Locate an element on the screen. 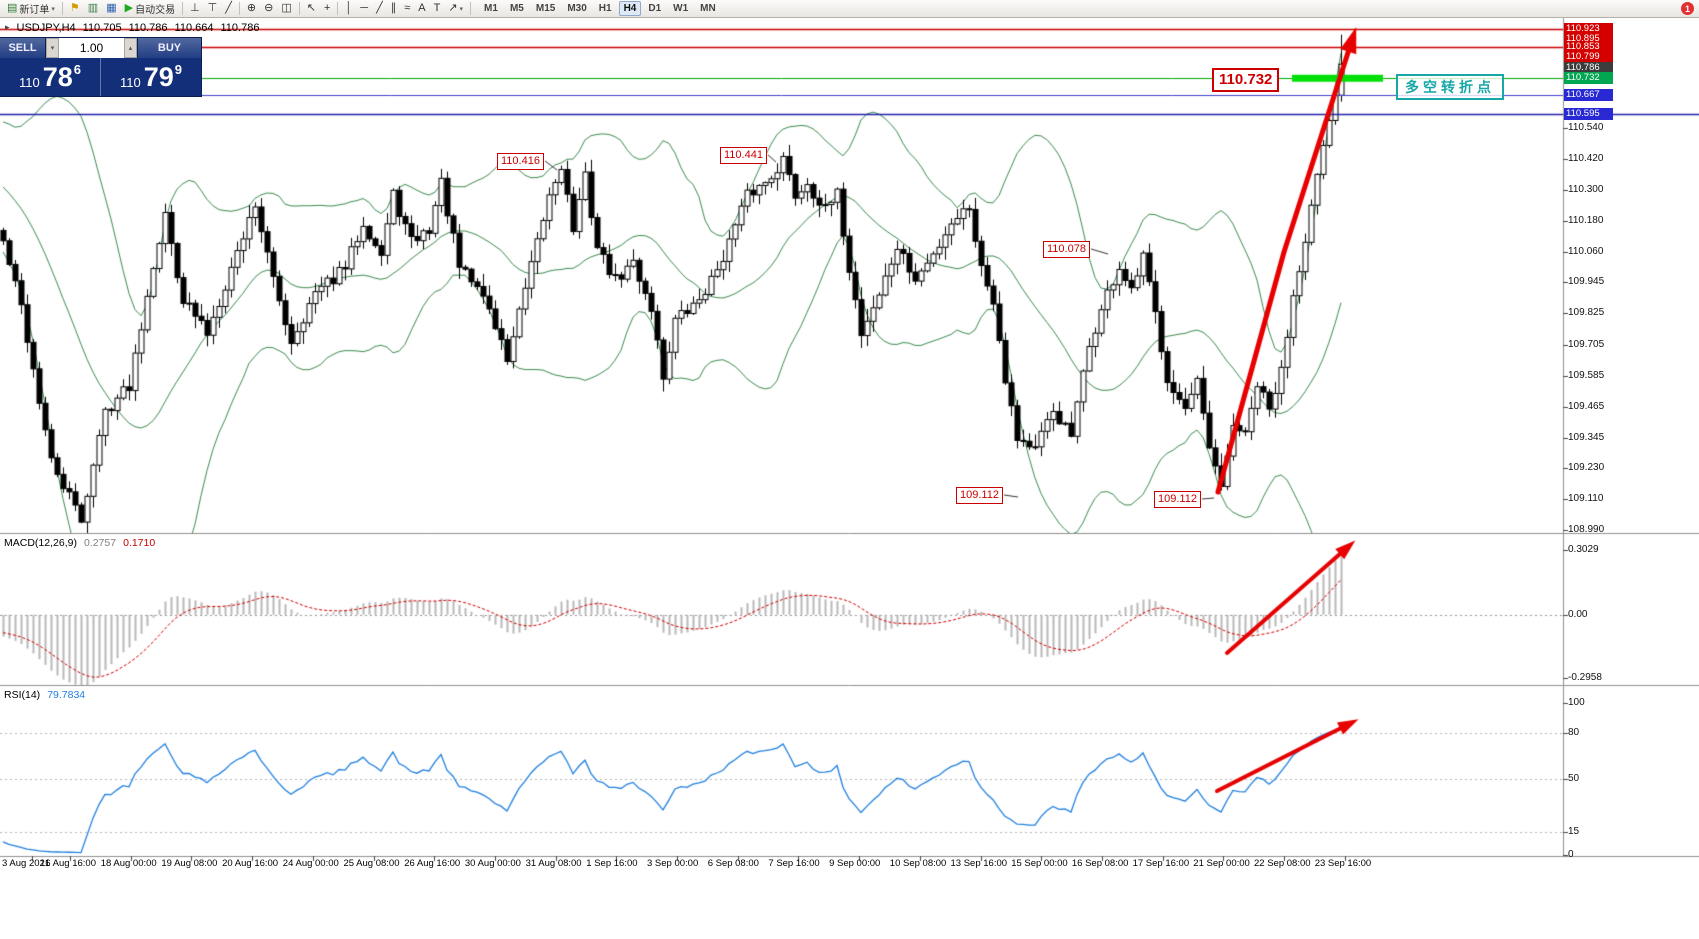 This screenshot has width=1699, height=939. price-annotation: 110.078 is located at coordinates (1066, 249).